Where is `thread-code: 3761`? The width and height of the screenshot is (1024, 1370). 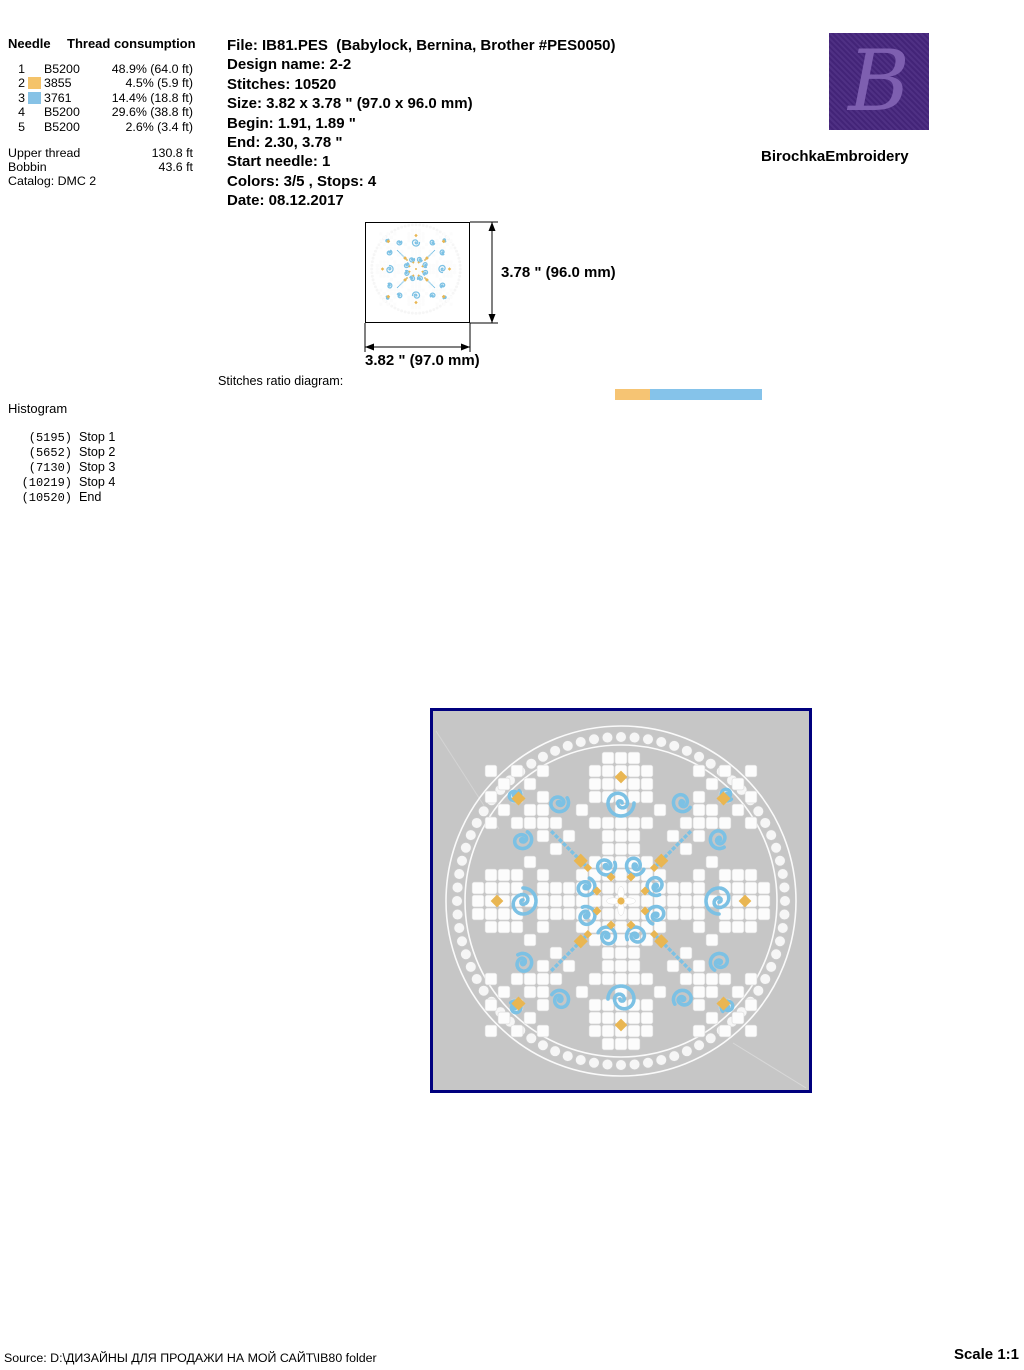 thread-code: 3761 is located at coordinates (58, 97).